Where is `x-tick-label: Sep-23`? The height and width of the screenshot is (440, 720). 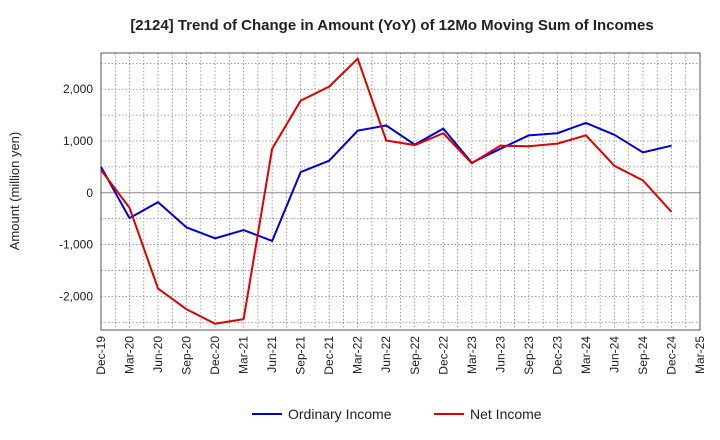 x-tick-label: Sep-23 is located at coordinates (529, 355).